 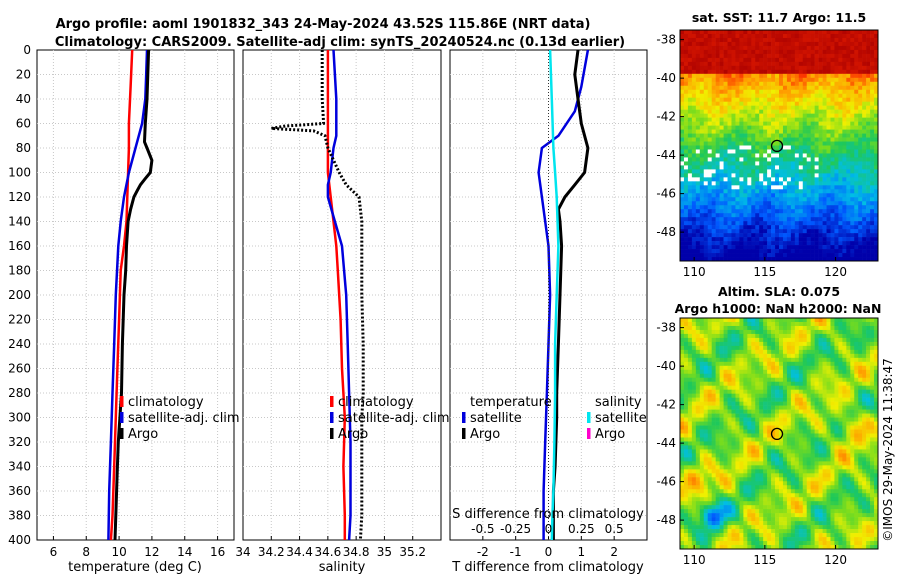 I want to click on s-tick-label: 0.25, so click(x=581, y=529).